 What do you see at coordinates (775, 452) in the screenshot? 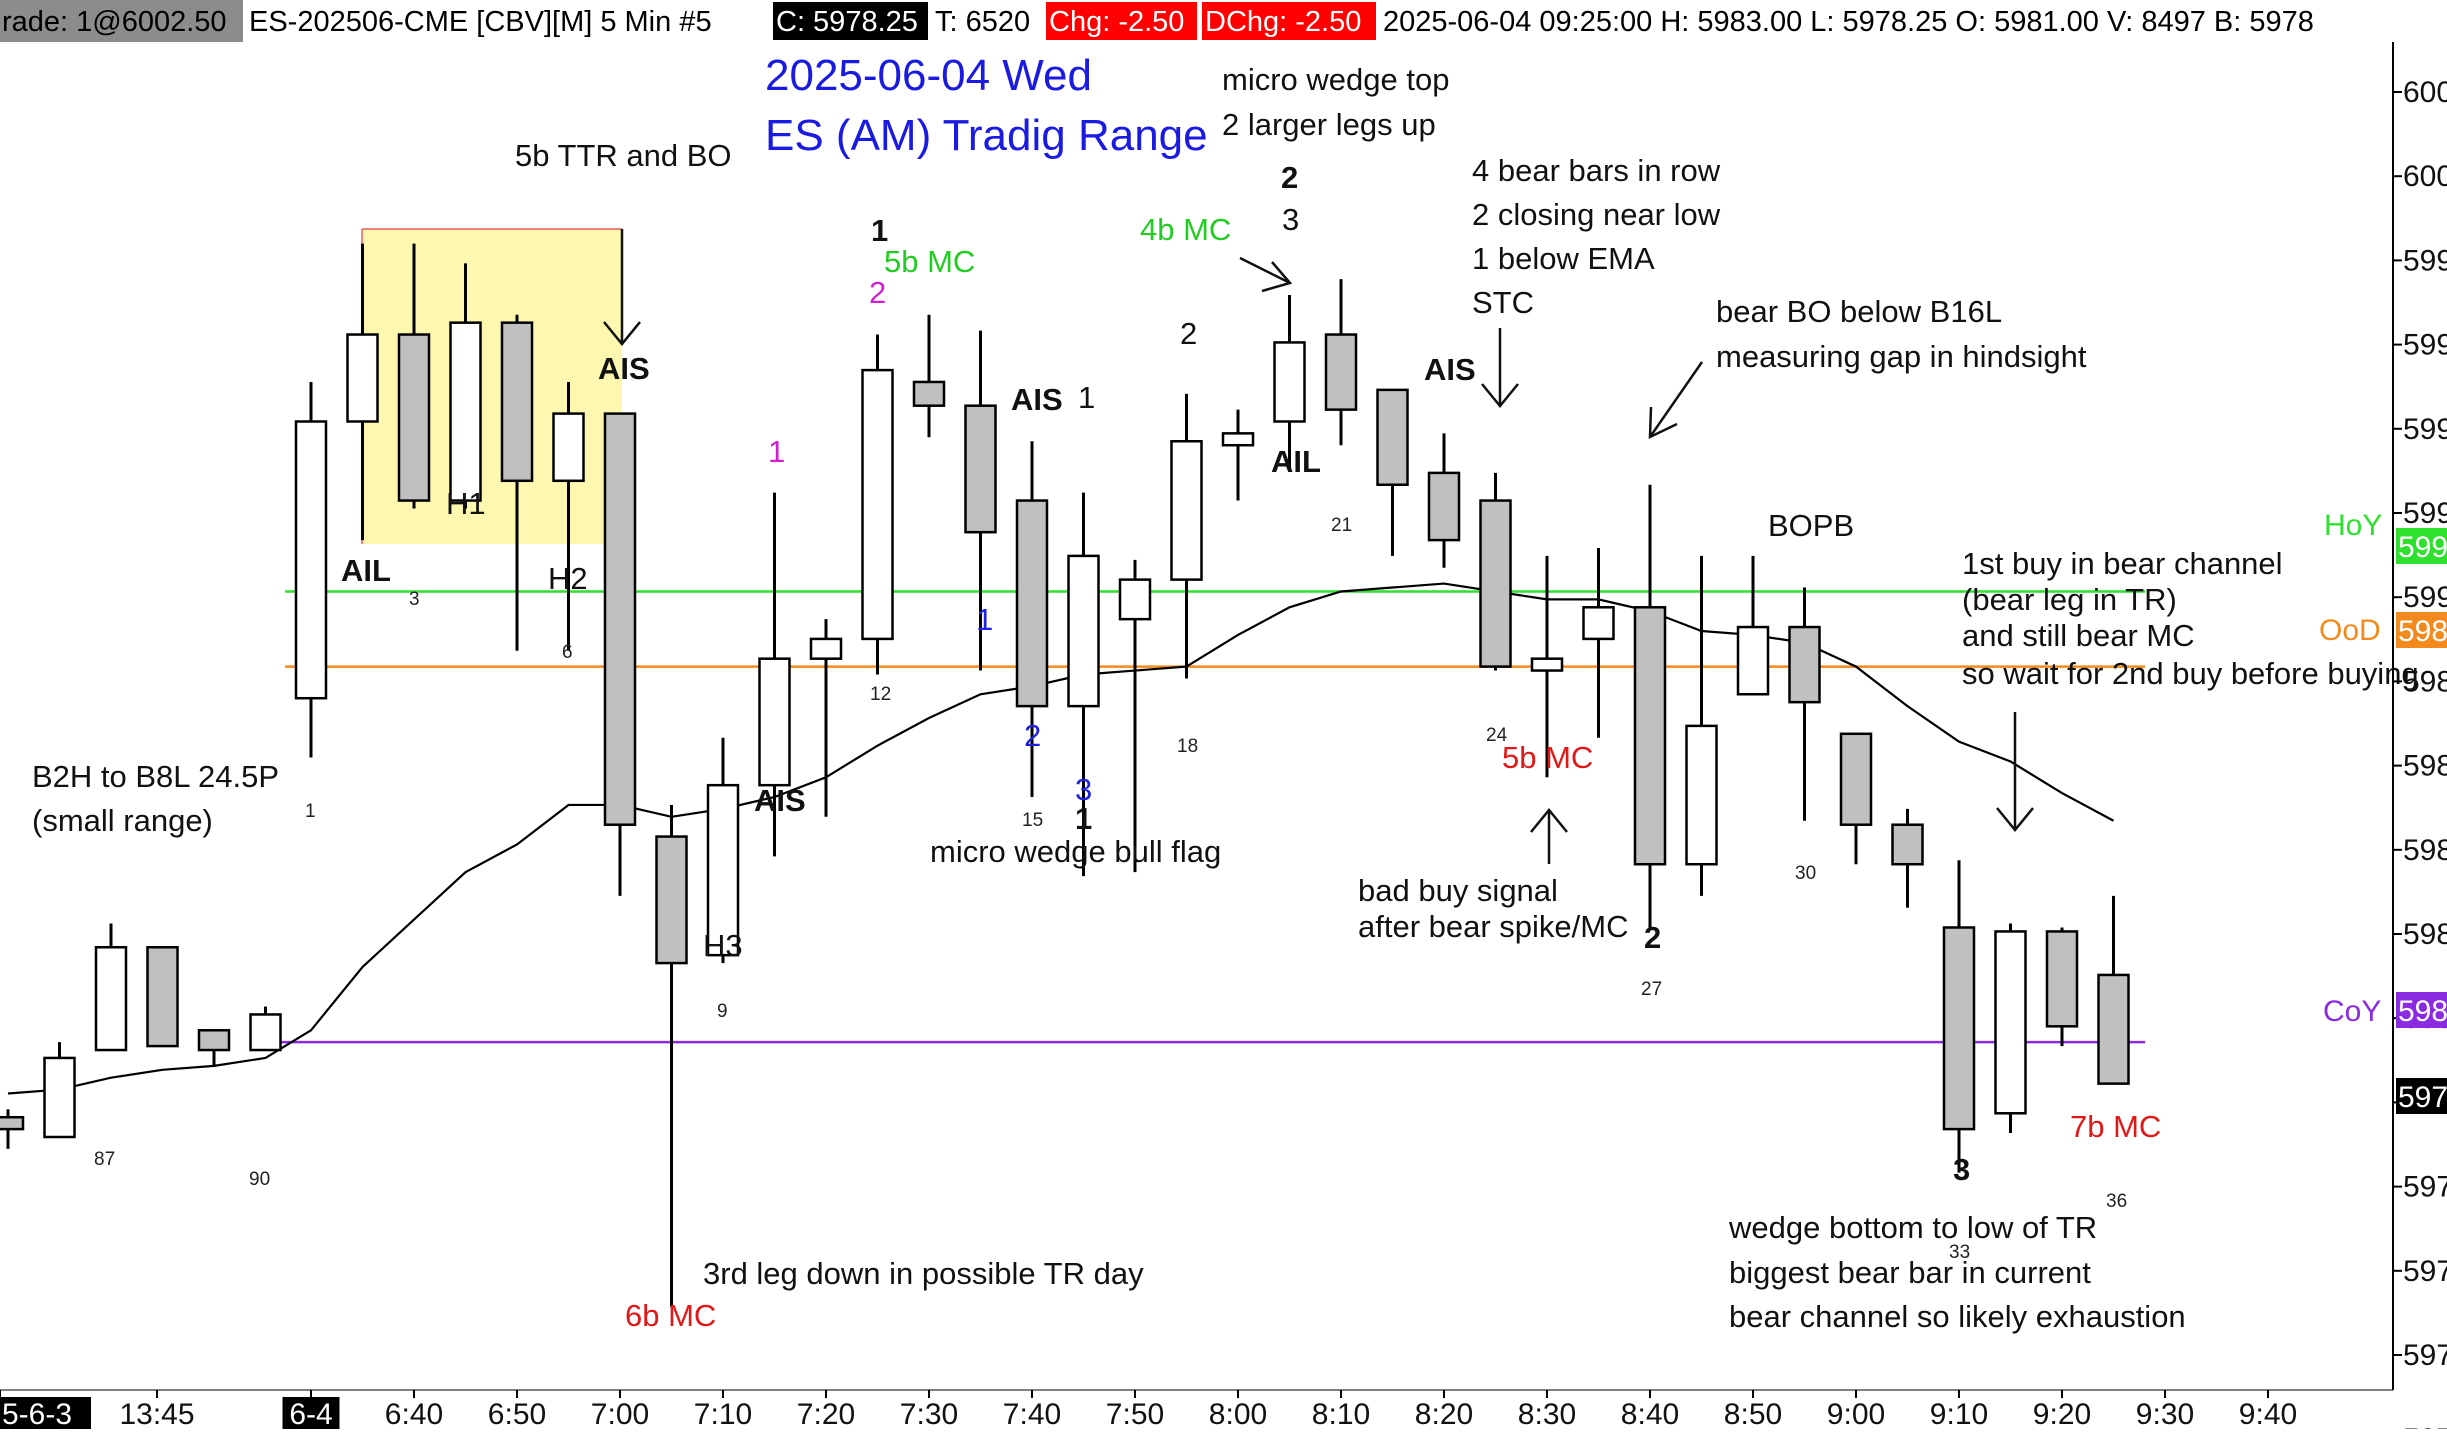
I see `lbl-1-715-ghost: 1` at bounding box center [775, 452].